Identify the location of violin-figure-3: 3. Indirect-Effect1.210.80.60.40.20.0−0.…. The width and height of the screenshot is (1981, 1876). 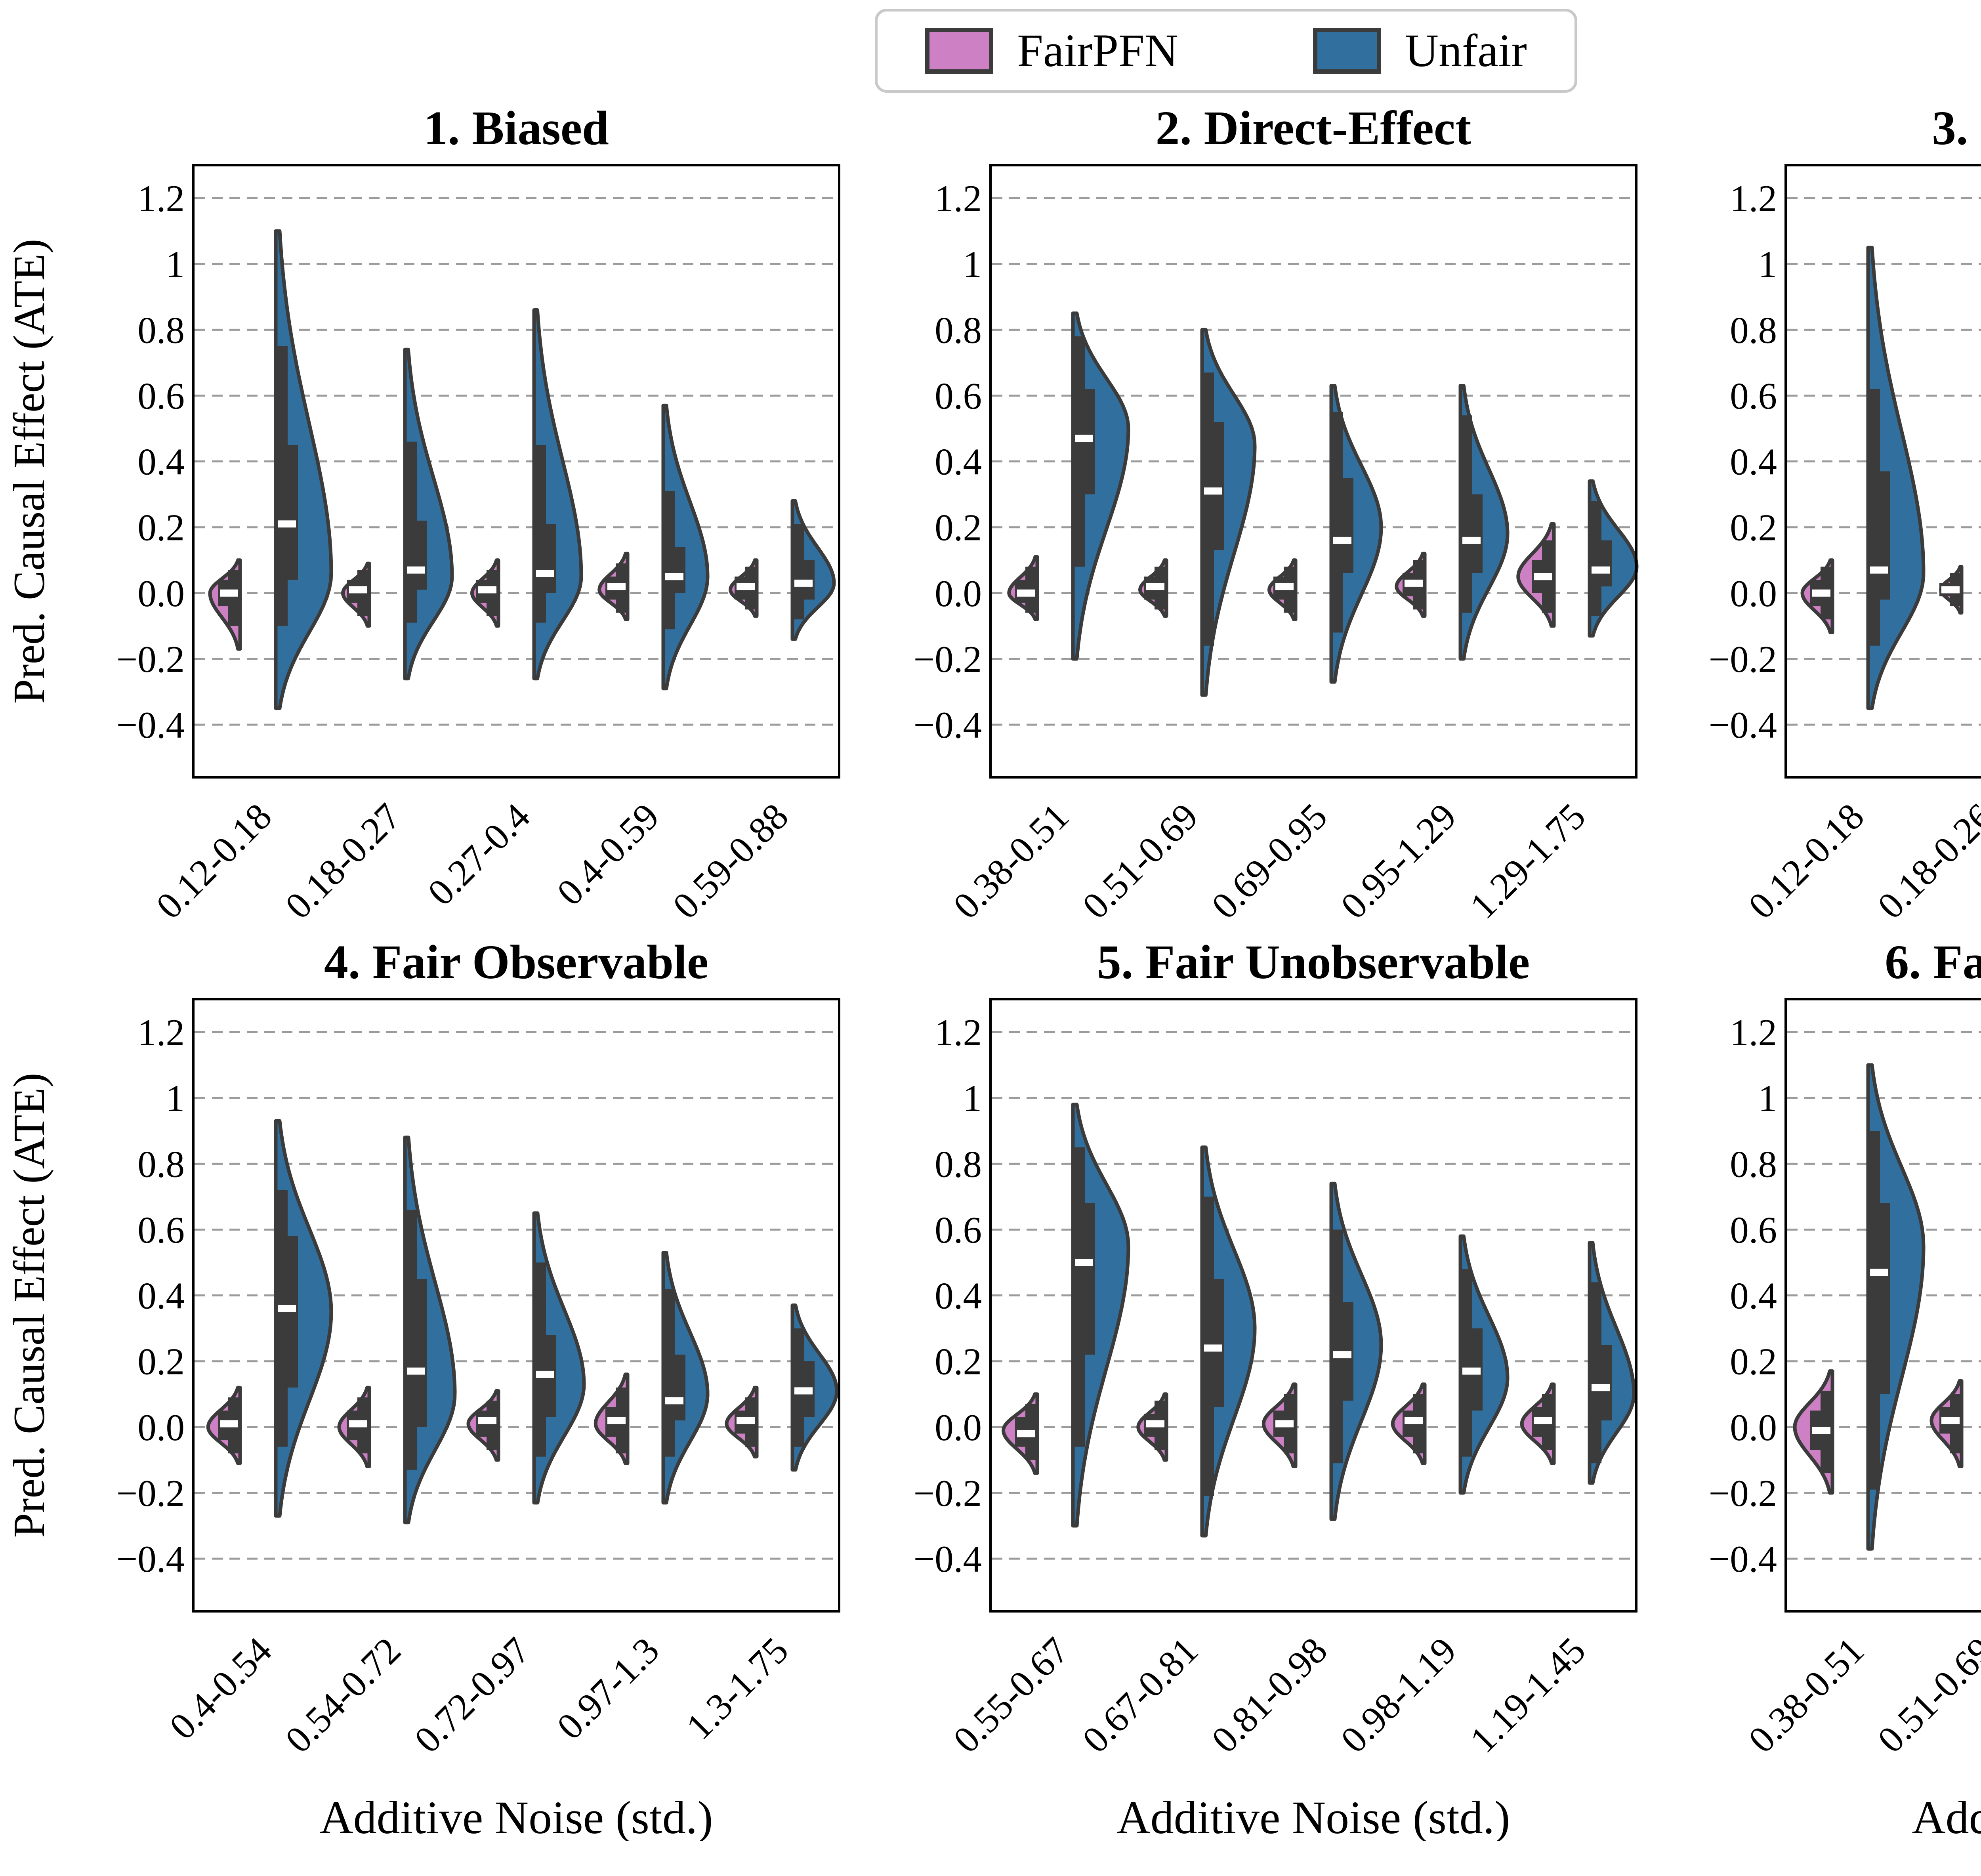
(1817, 516).